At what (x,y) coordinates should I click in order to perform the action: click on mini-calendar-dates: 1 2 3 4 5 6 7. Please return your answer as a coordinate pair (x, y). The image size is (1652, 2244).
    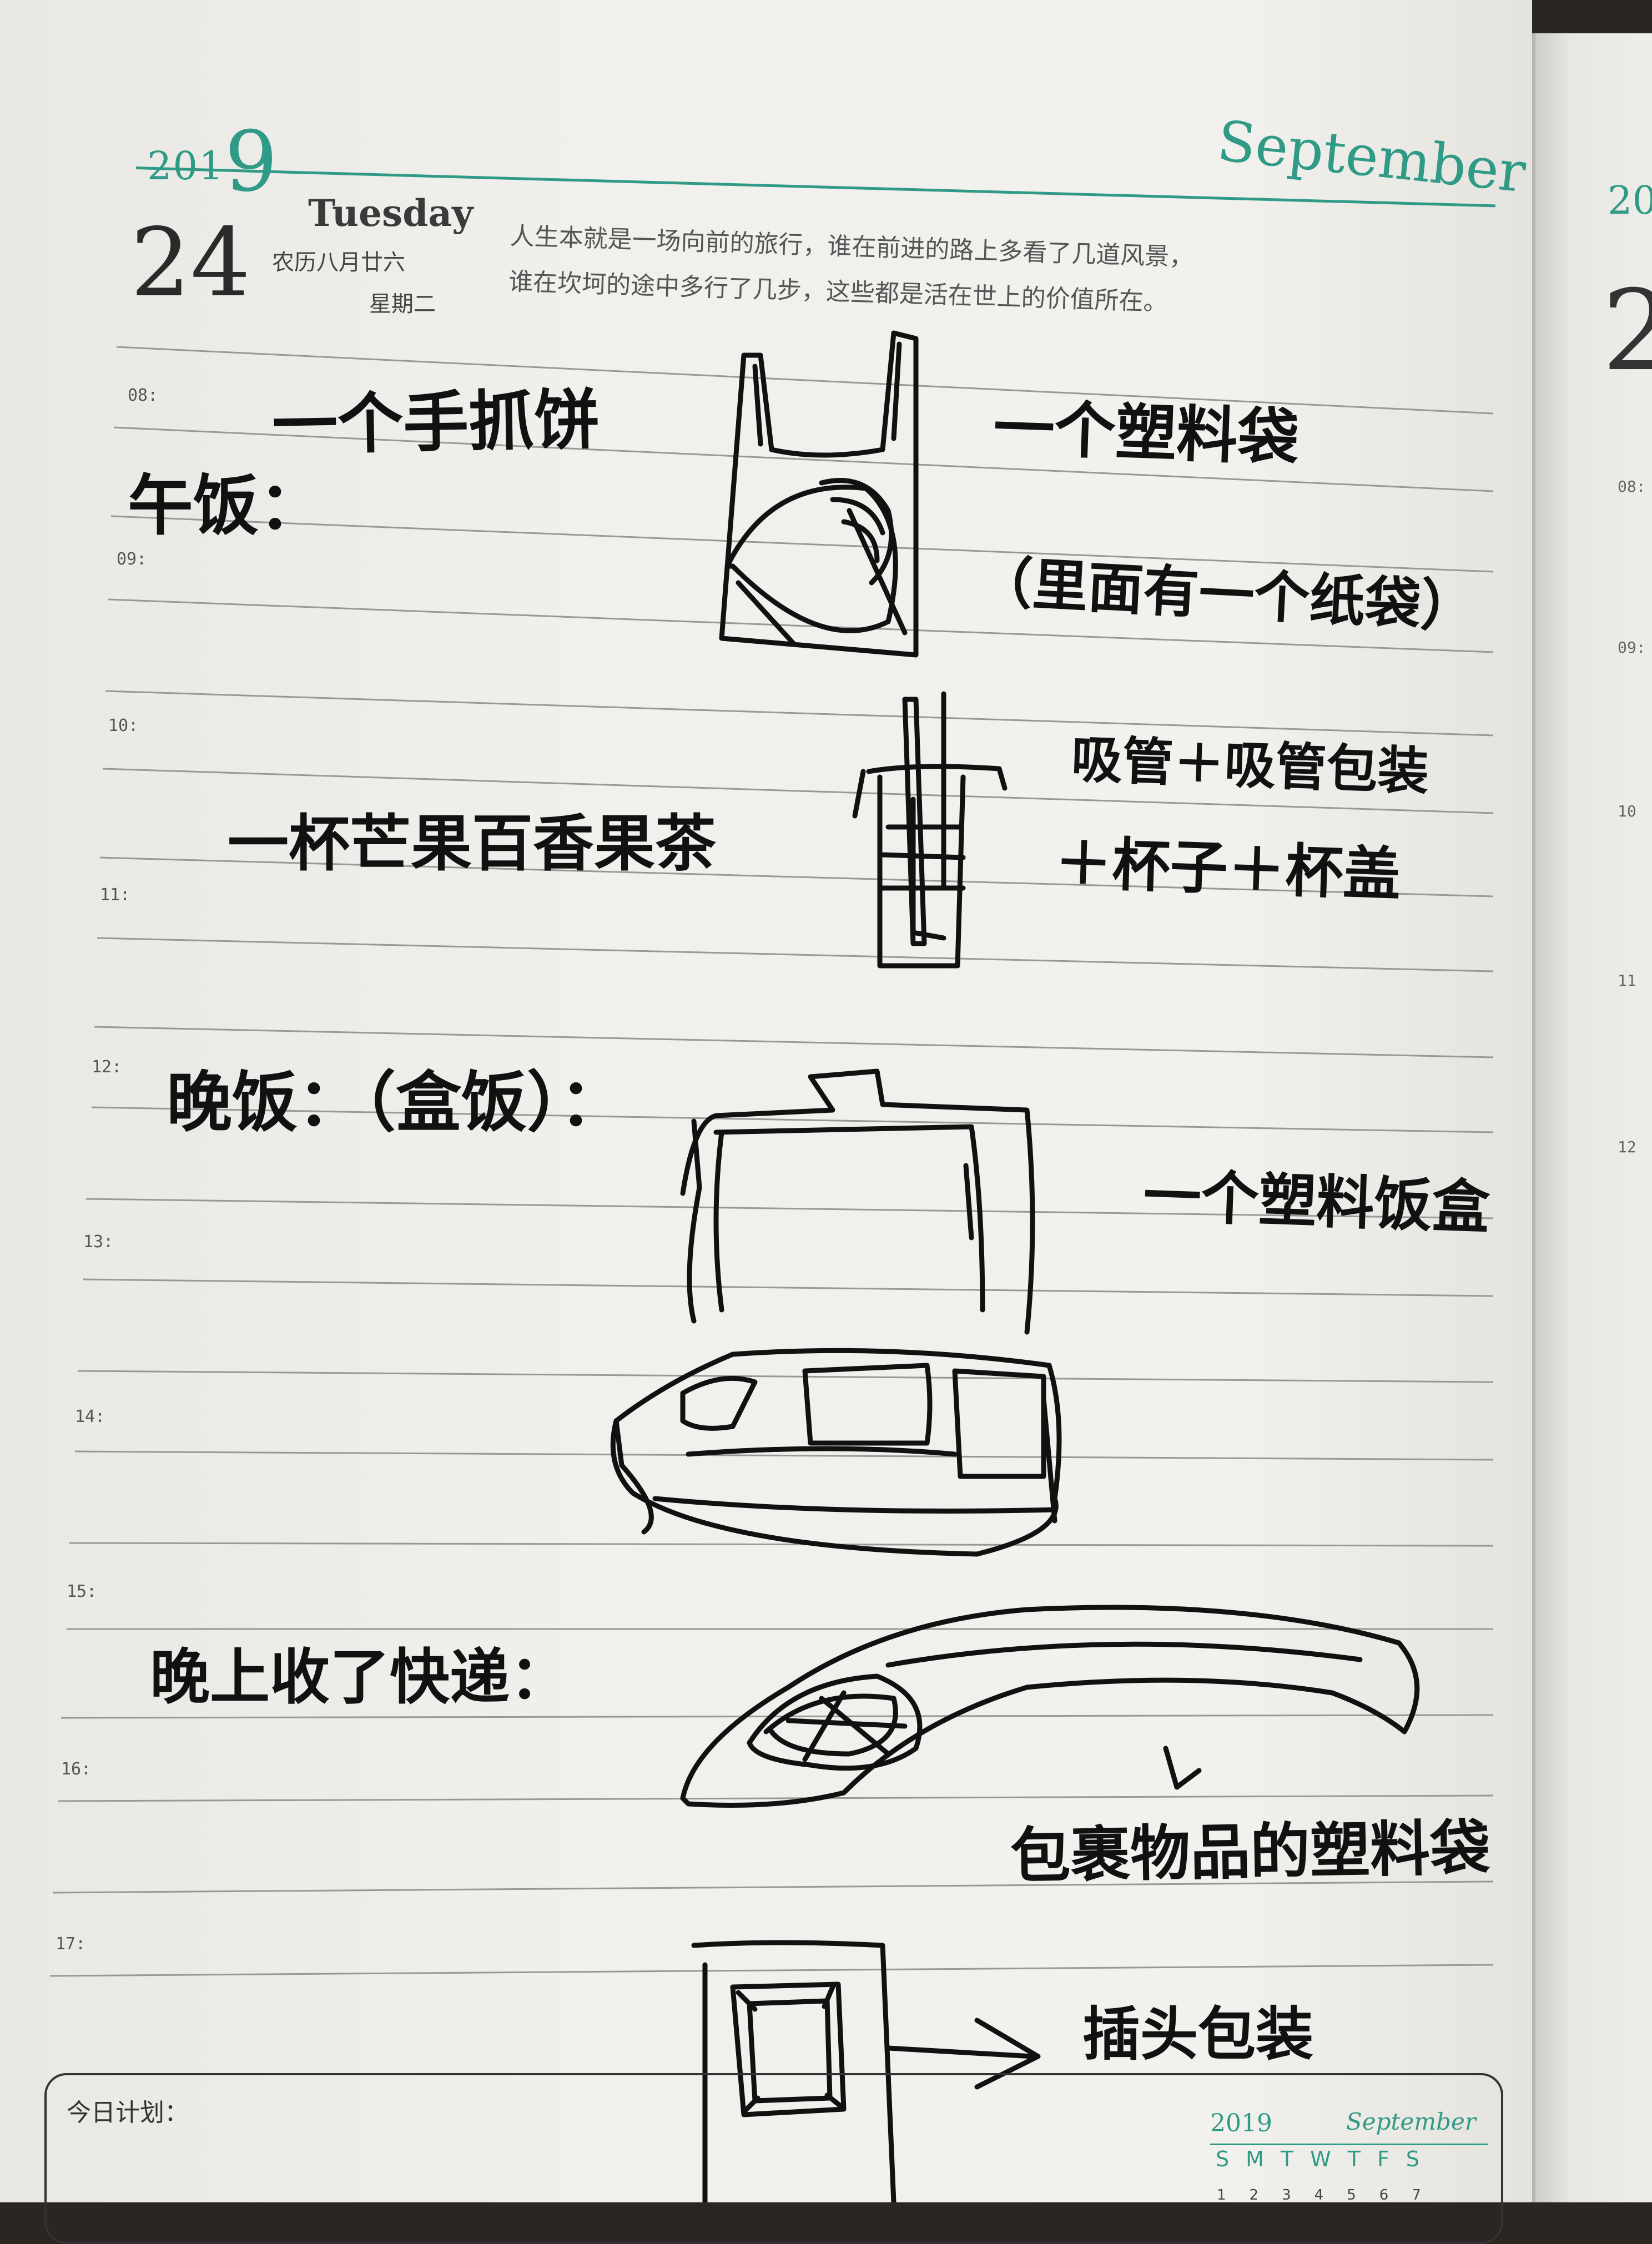
    Looking at the image, I should click on (1319, 2195).